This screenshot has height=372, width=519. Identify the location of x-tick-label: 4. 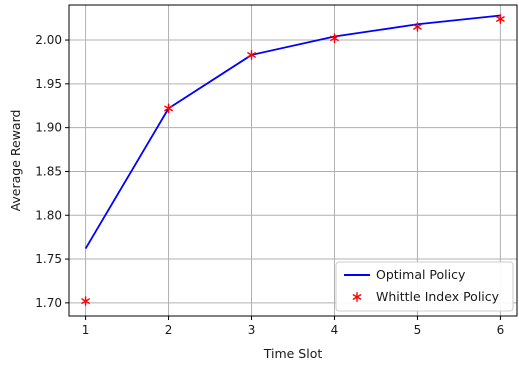
(335, 330).